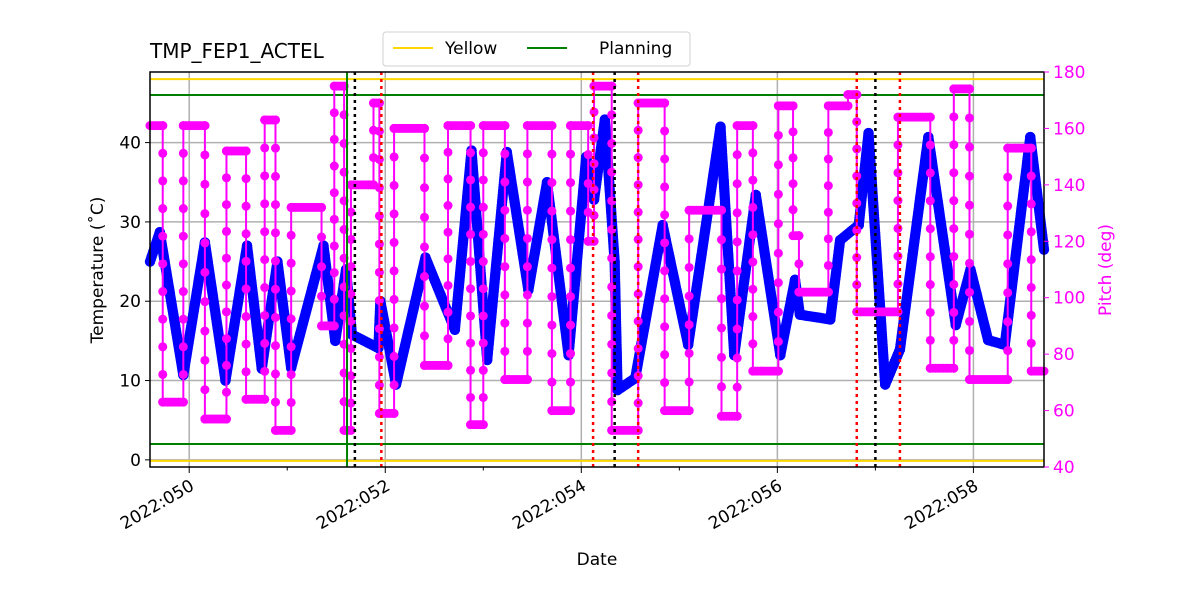  Describe the element at coordinates (941, 505) in the screenshot. I see `x-tick-label: 2022:058` at that location.